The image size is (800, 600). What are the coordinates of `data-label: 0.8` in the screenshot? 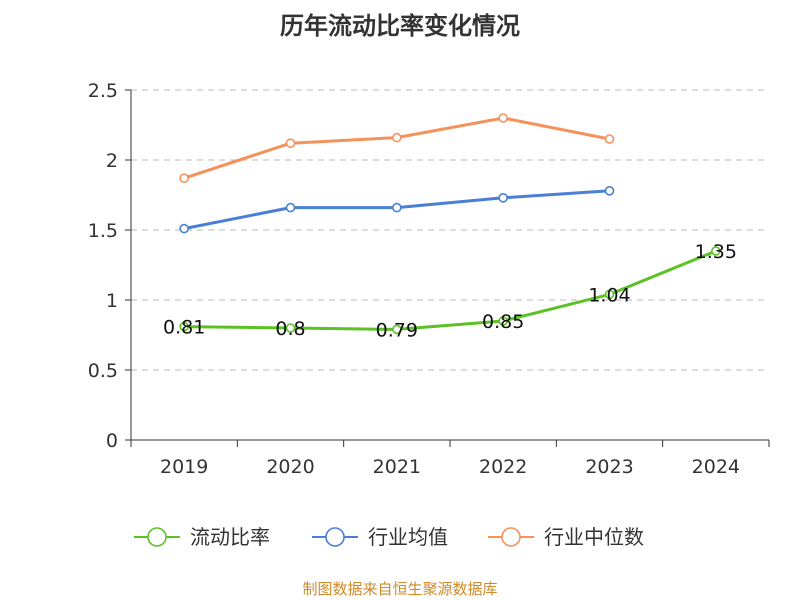 It's located at (290, 329).